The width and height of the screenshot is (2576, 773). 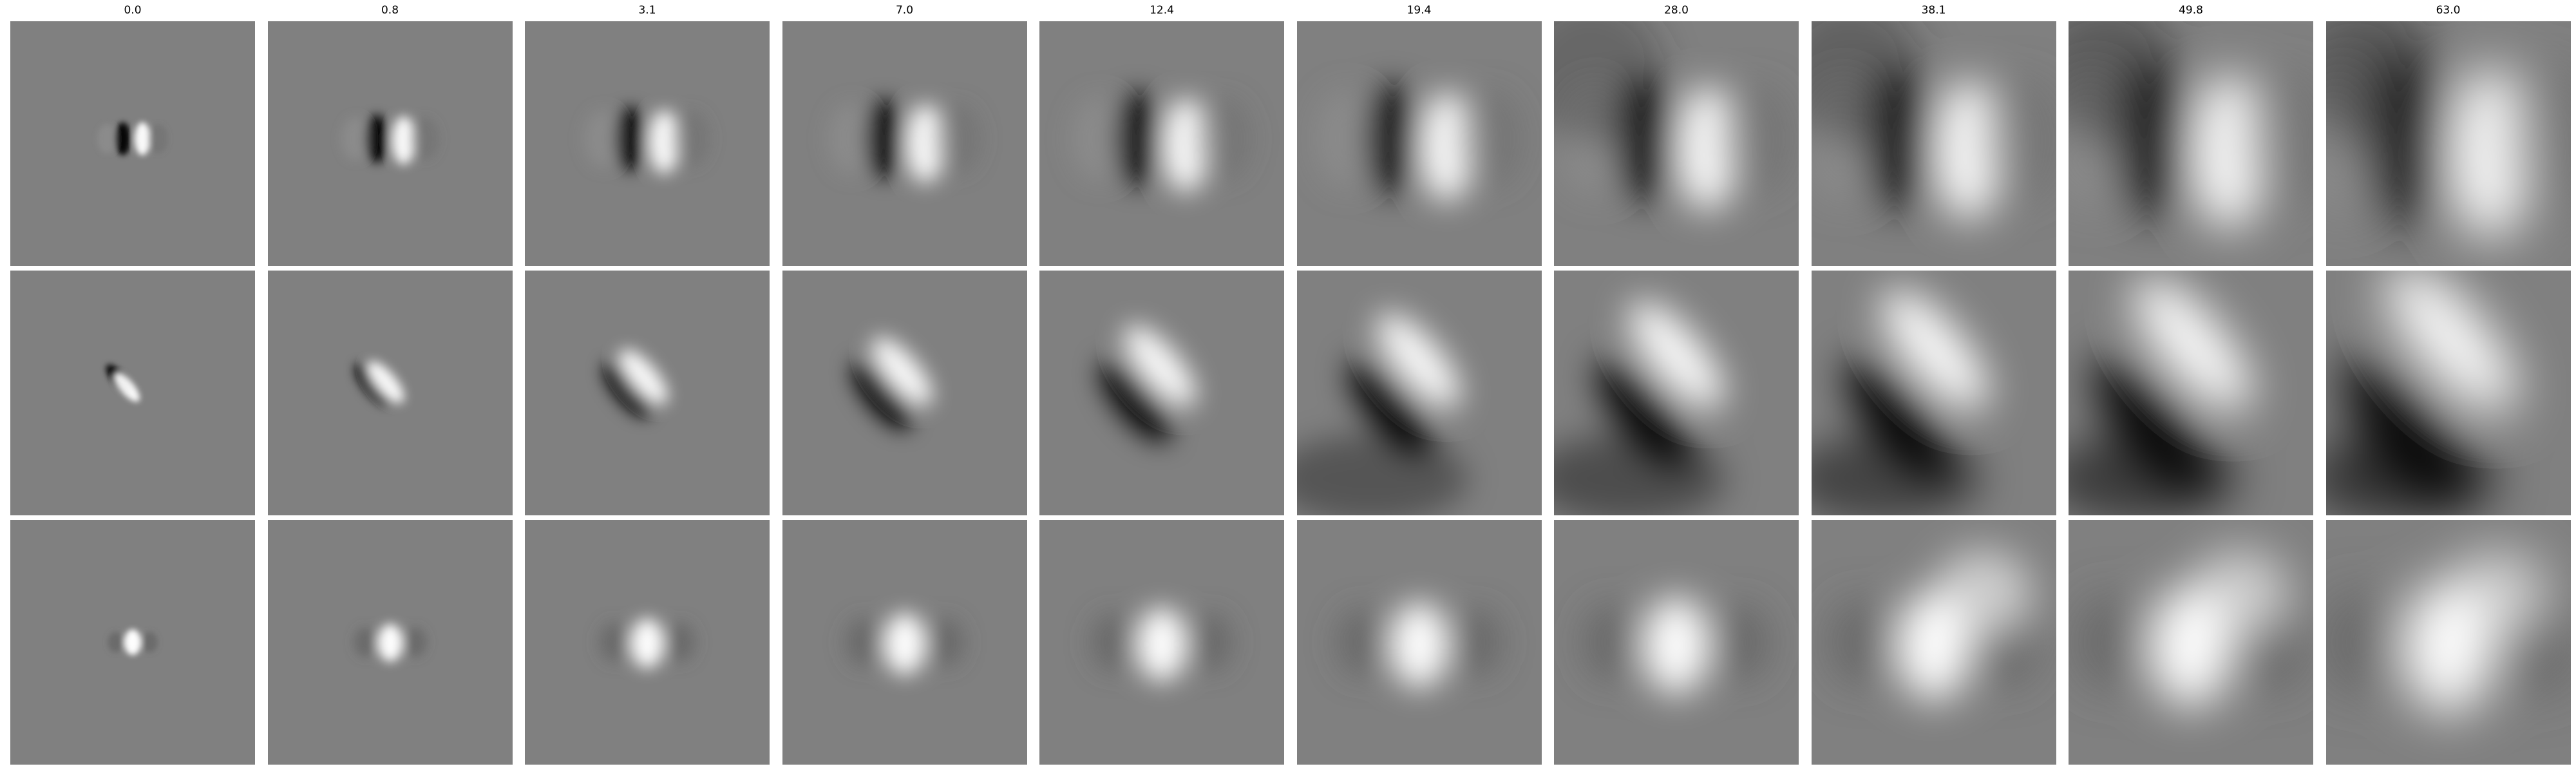 I want to click on column-title: 28.0, so click(x=1676, y=10).